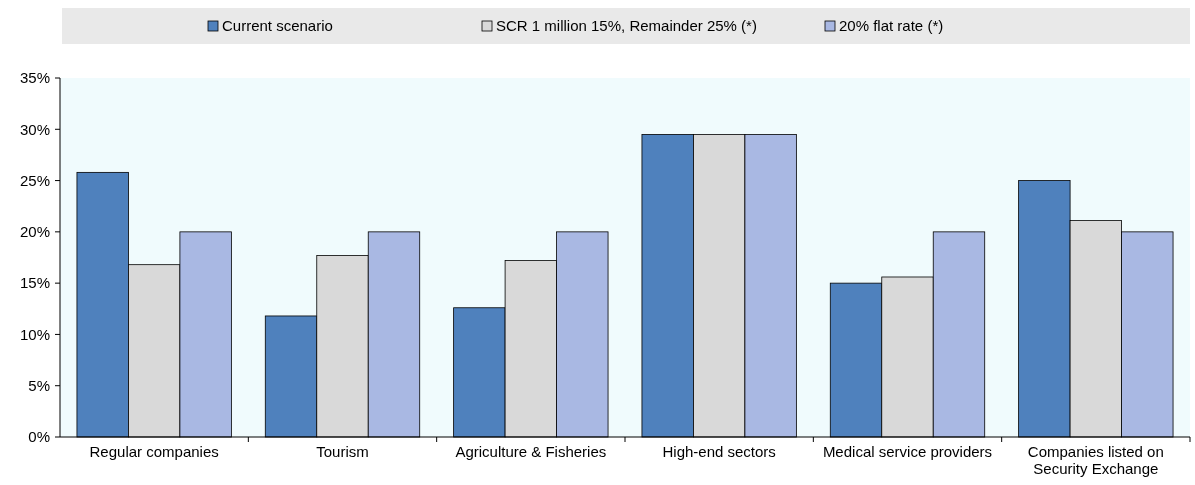  Describe the element at coordinates (1095, 460) in the screenshot. I see `x-tick-label: Companies listed on Security Exchange` at that location.